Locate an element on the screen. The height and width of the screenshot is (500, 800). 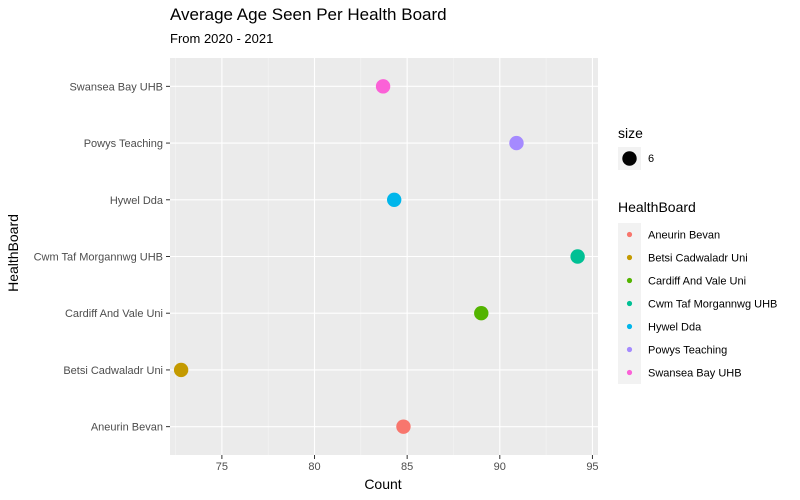
y-tick-label-cwm-taf-morgannwg-uhb: Cwm Taf Morgannwg UHB is located at coordinates (98, 258).